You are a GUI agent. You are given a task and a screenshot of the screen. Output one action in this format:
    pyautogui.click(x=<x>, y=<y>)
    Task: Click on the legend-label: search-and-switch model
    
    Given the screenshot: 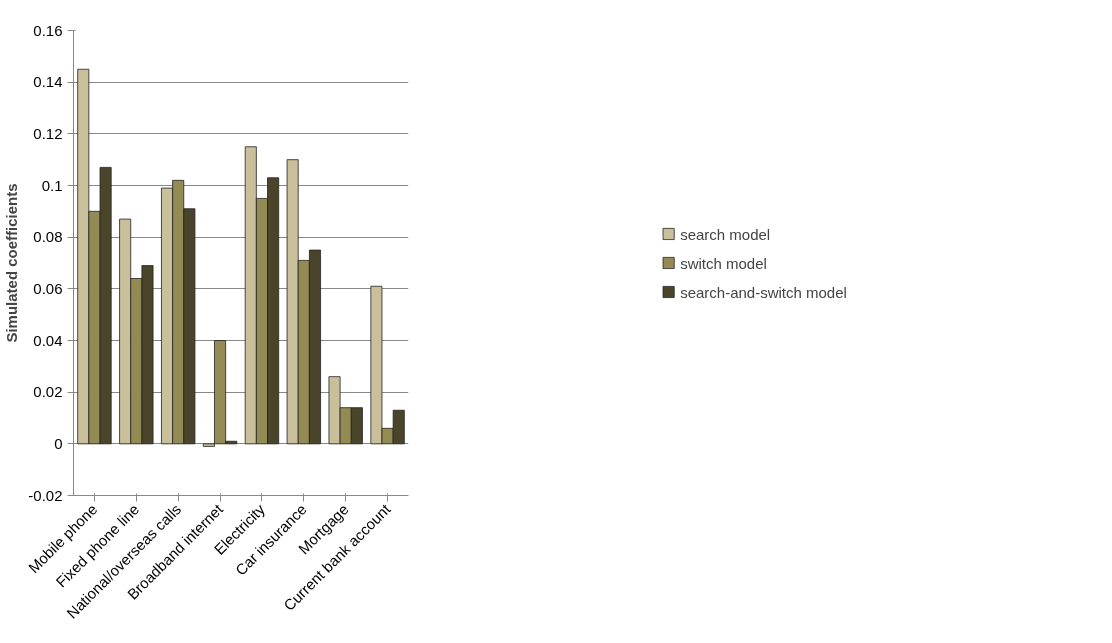 What is the action you would take?
    pyautogui.click(x=763, y=291)
    